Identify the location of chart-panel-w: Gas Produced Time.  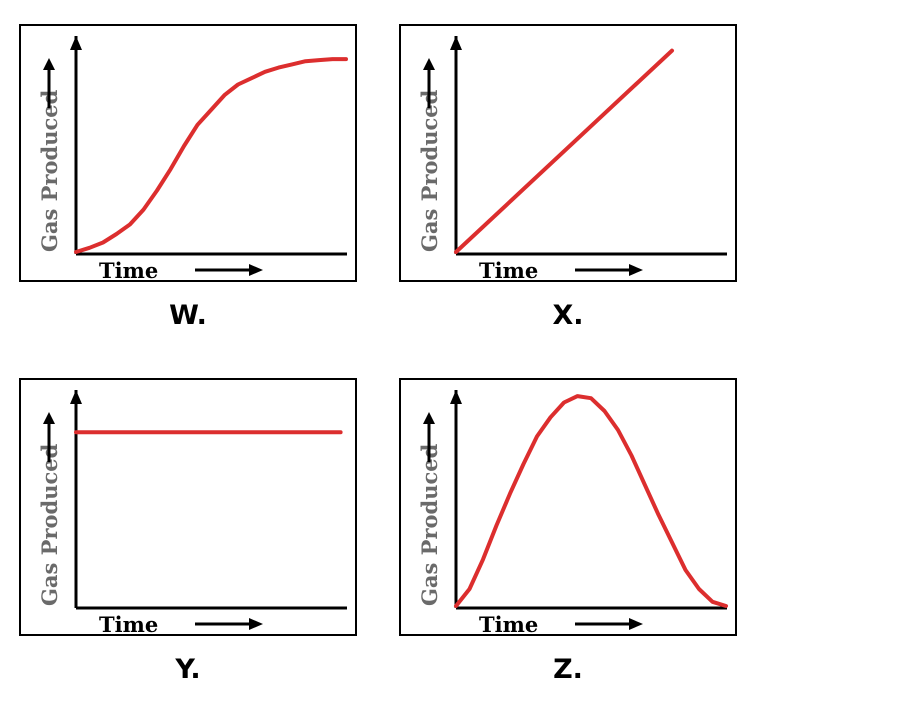
(188, 153).